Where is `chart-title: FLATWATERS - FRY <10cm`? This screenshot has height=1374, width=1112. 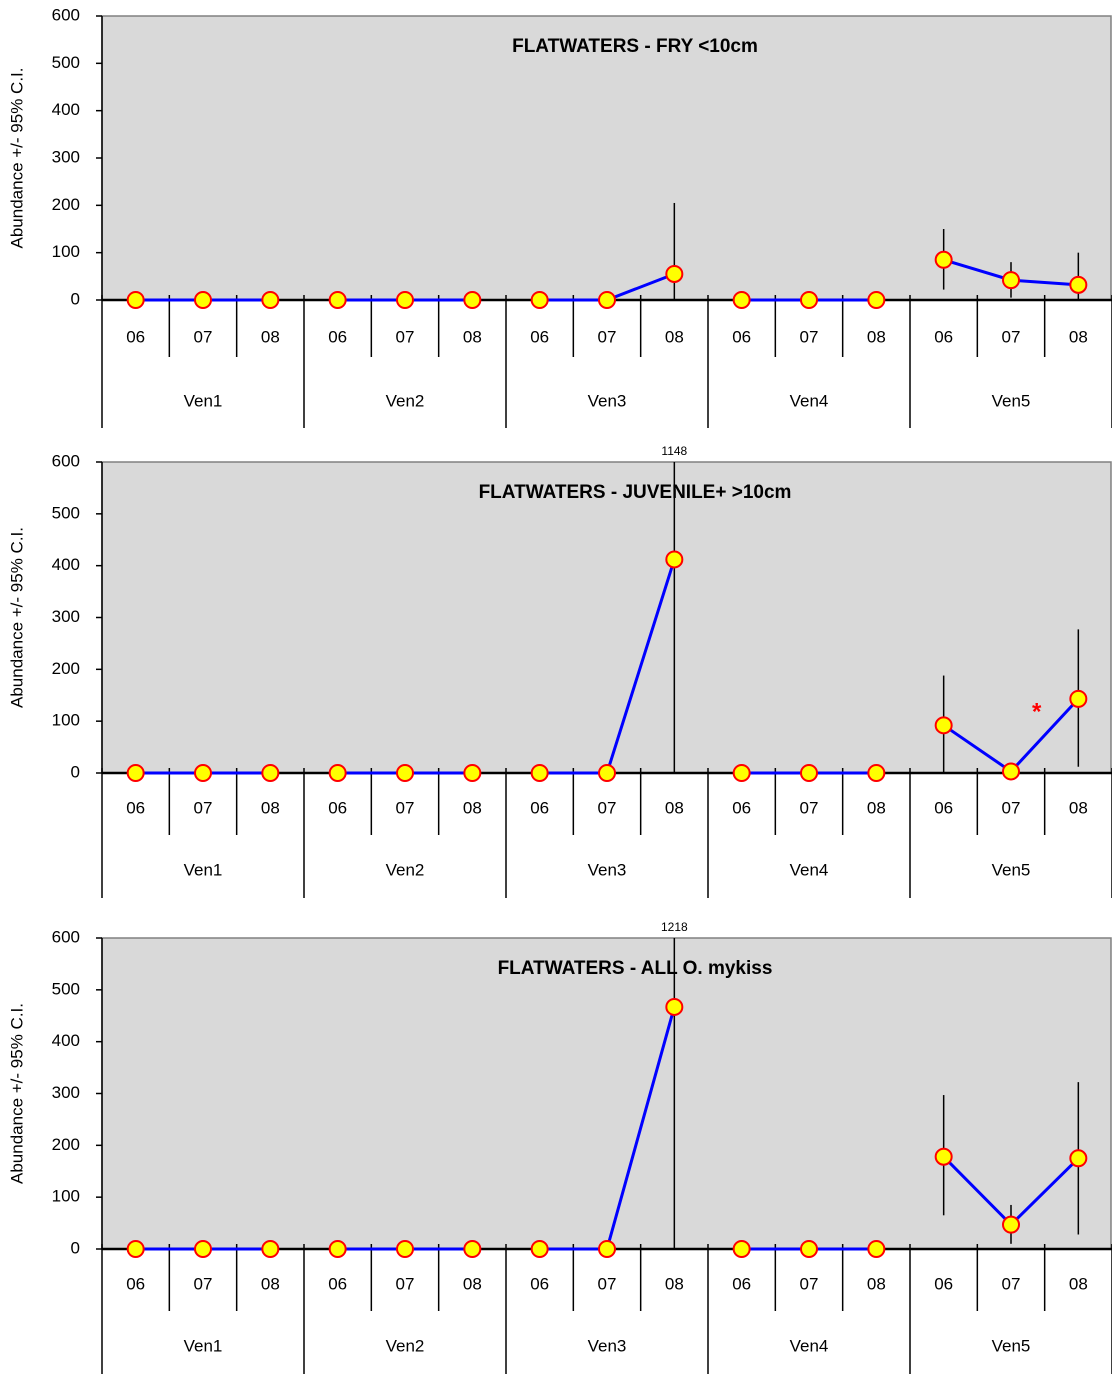 chart-title: FLATWATERS - FRY <10cm is located at coordinates (635, 46).